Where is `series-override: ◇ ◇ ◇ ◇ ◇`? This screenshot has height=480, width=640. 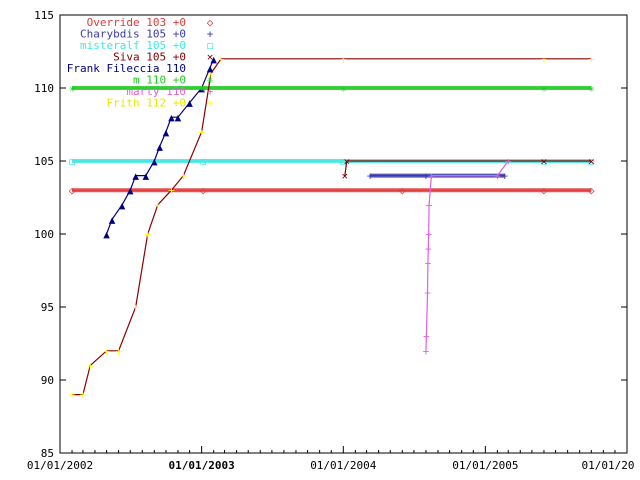
series-override: ◇ ◇ ◇ ◇ ◇ is located at coordinates (332, 190).